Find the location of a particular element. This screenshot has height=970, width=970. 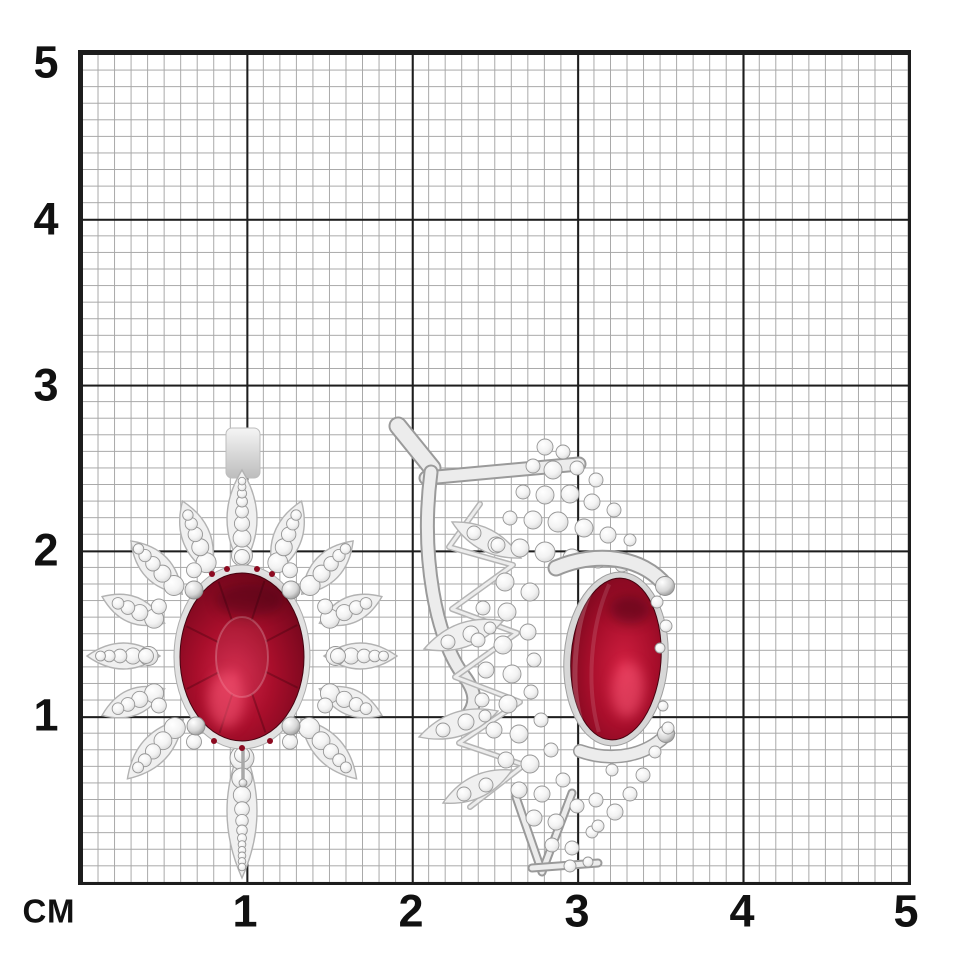

x-axis-label: 4 is located at coordinates (742, 911).